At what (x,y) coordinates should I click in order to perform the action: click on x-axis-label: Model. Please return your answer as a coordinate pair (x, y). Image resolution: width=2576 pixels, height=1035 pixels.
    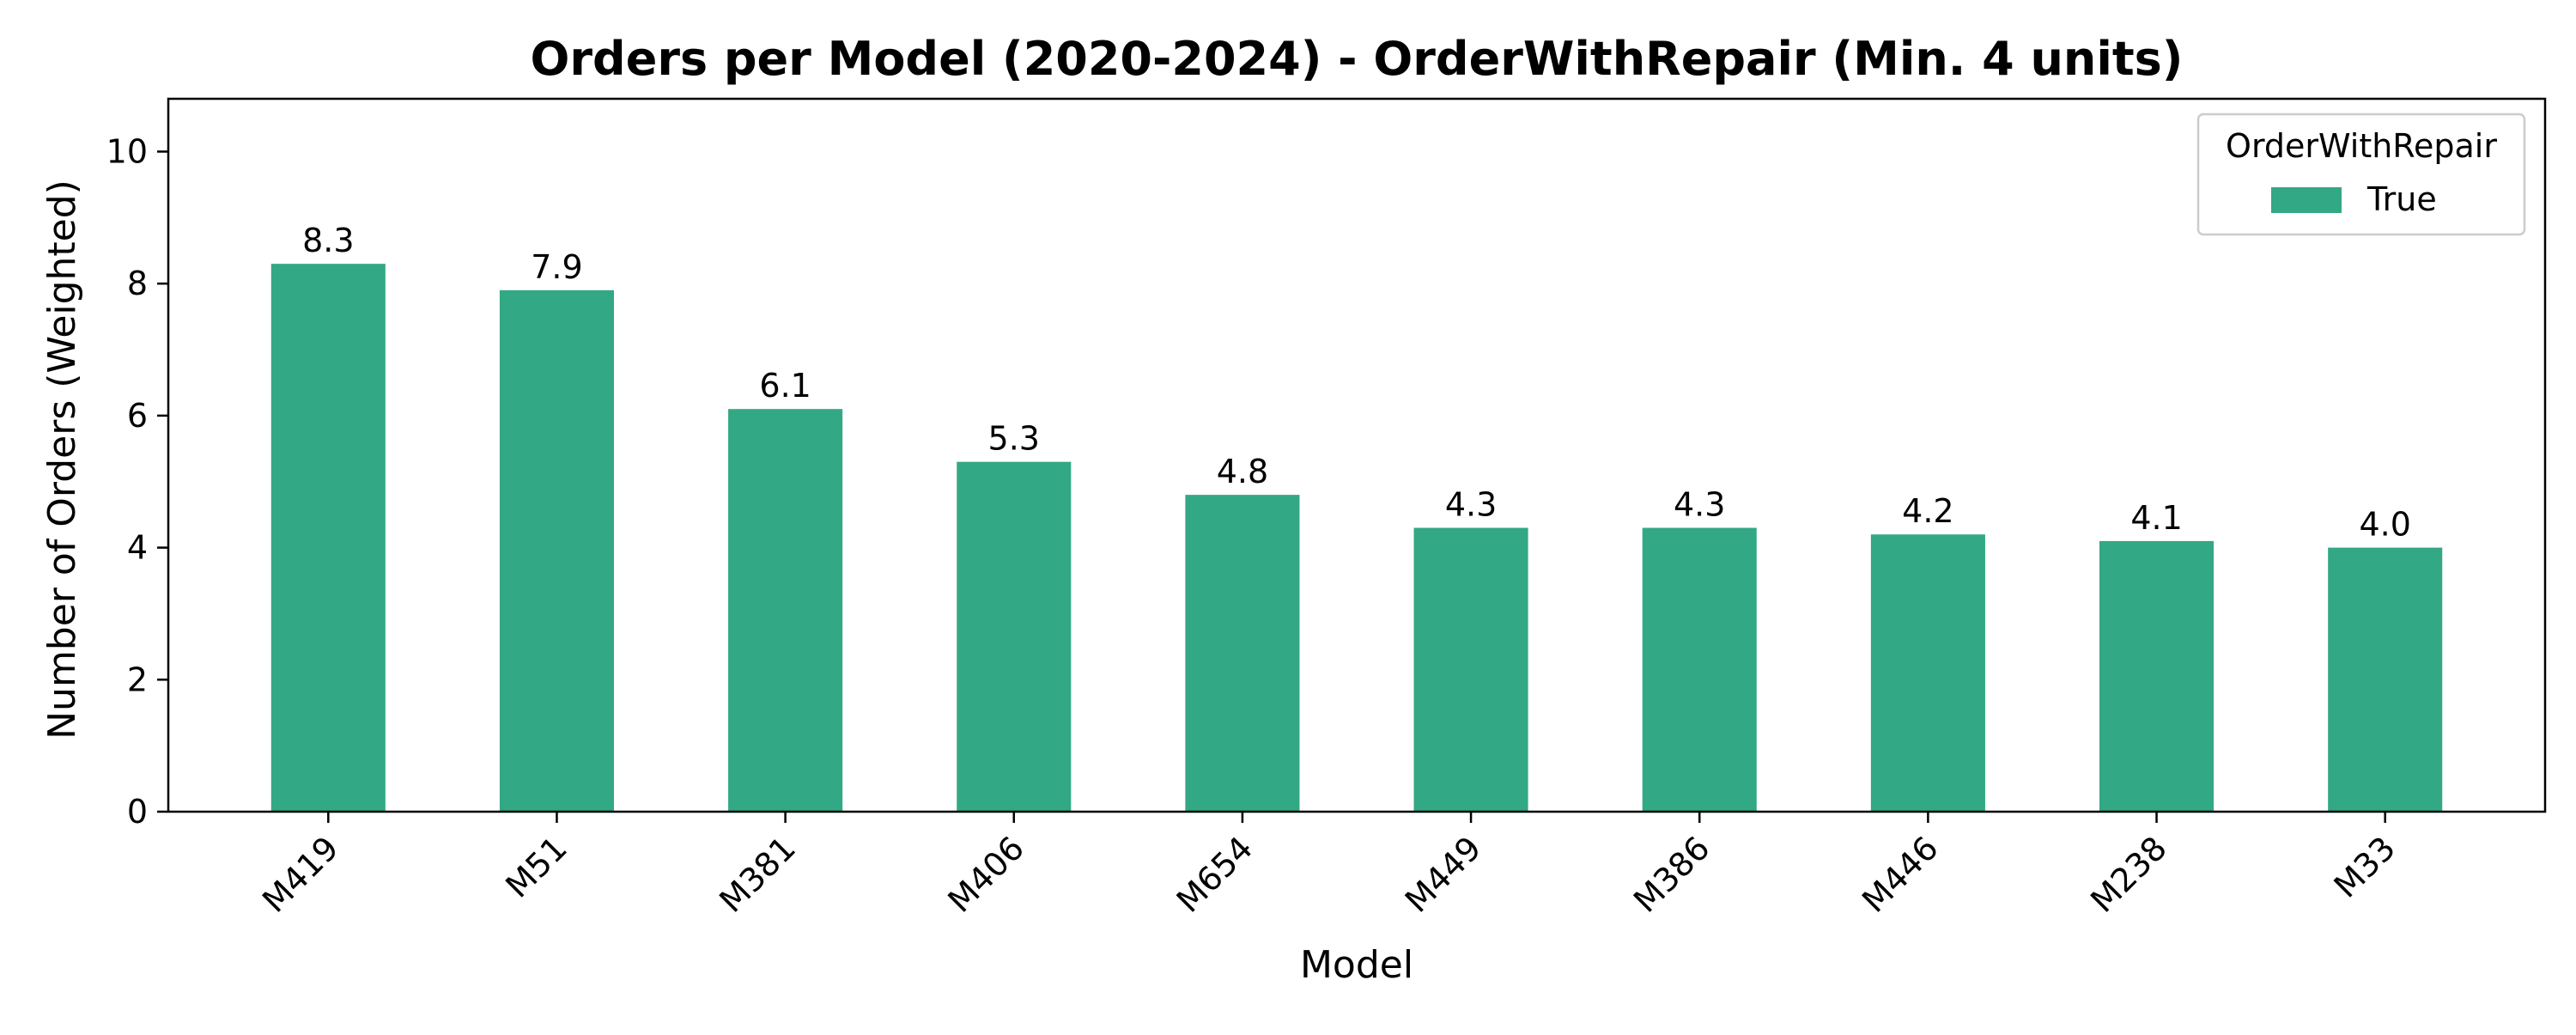
    Looking at the image, I should click on (1356, 965).